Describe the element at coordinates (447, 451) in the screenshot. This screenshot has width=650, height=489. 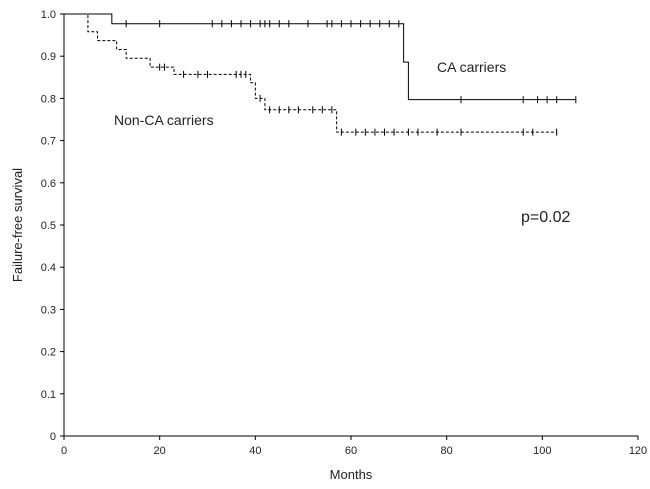
I see `x-tick-label: 80` at that location.